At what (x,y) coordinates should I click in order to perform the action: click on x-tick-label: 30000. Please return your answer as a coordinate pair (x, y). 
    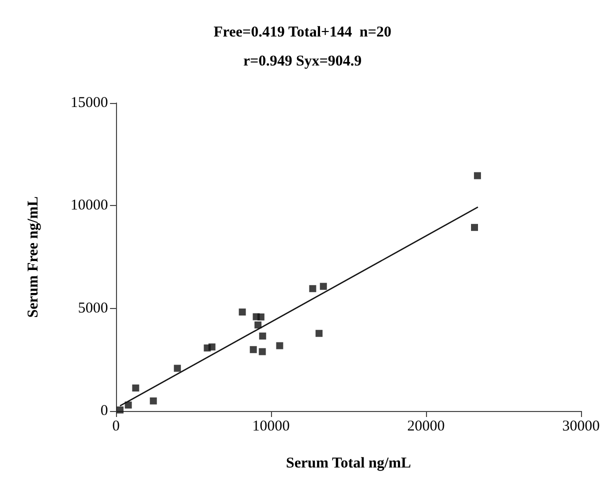
    Looking at the image, I should click on (581, 426).